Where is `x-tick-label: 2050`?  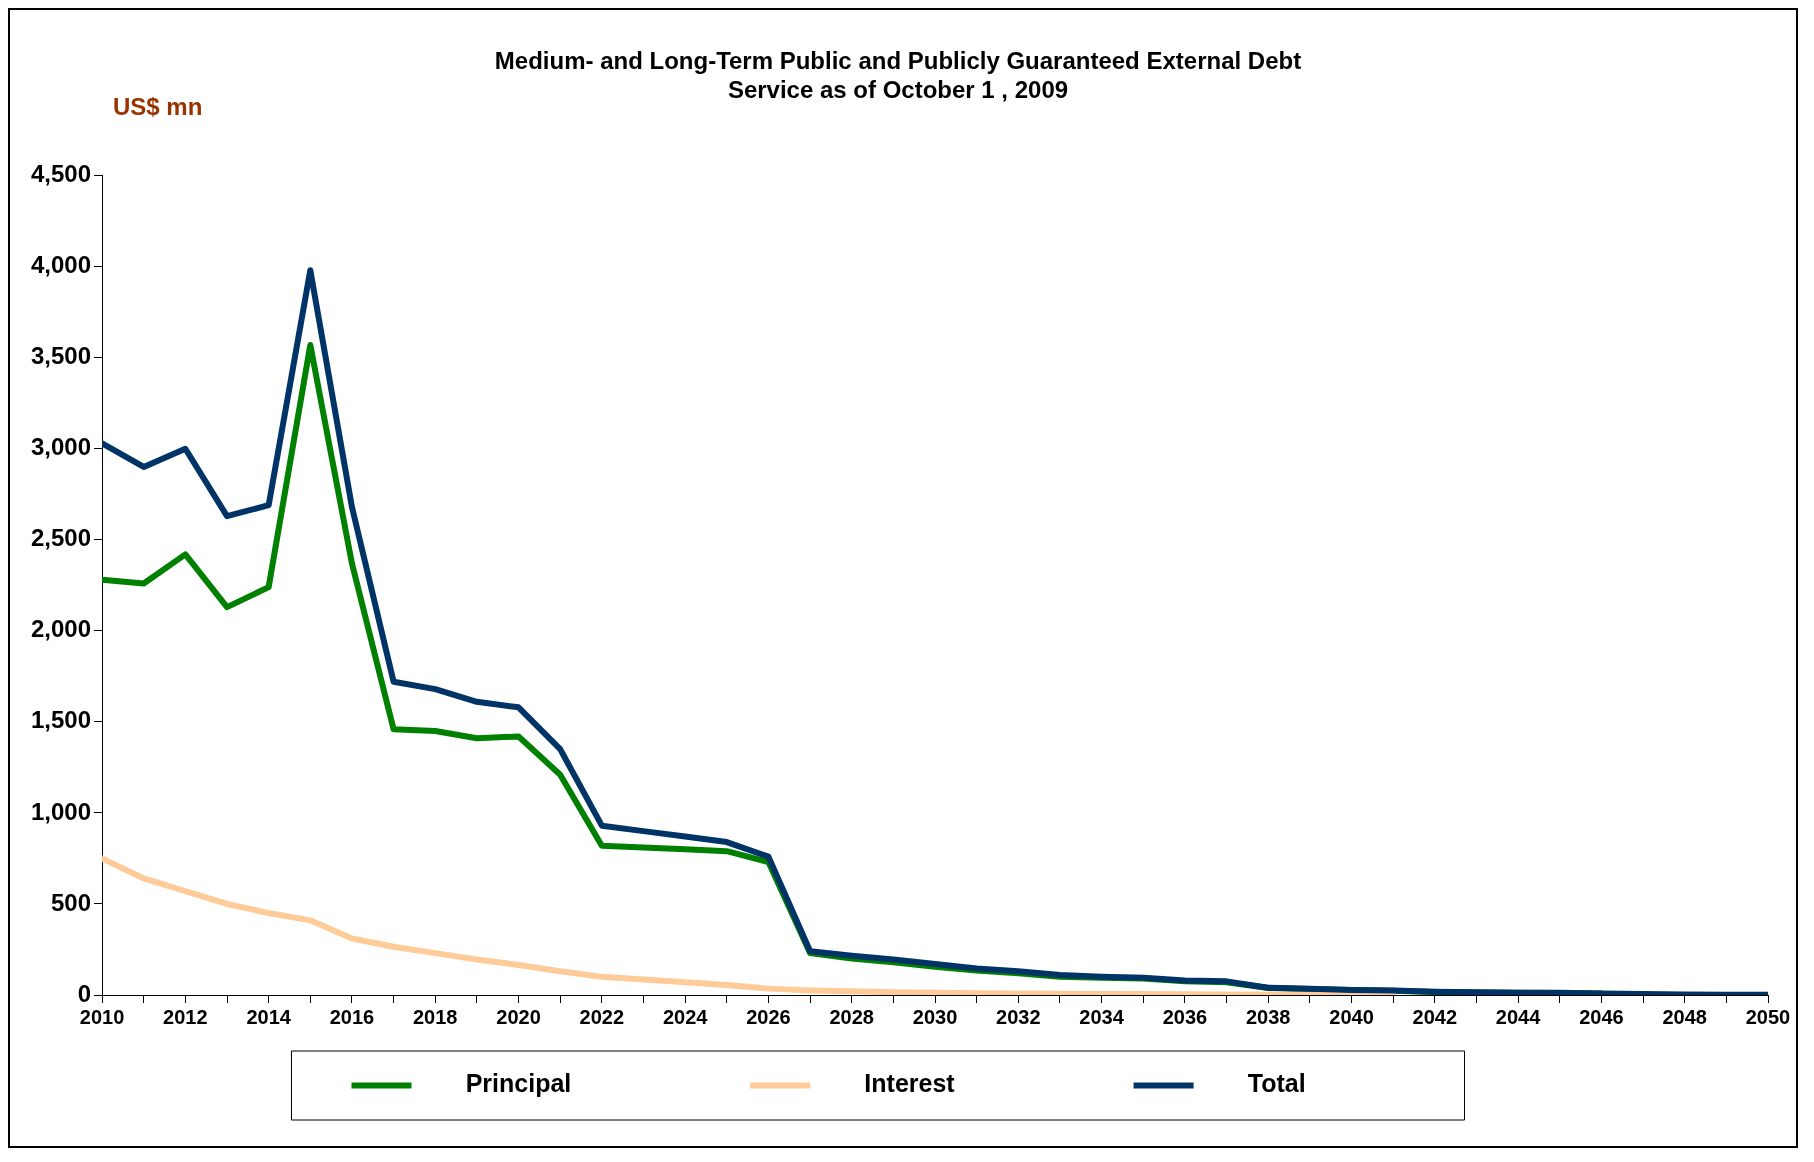
x-tick-label: 2050 is located at coordinates (1768, 1016).